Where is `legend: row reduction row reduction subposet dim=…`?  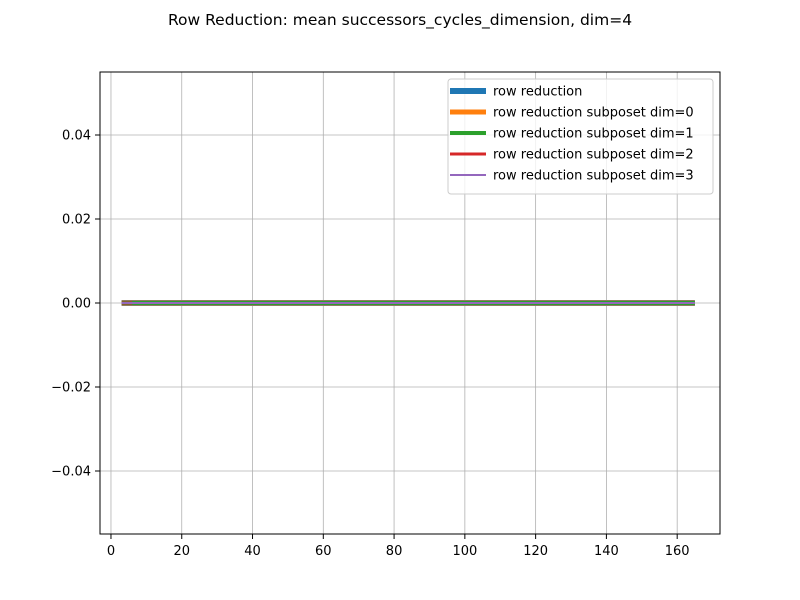
legend: row reduction row reduction subposet dim=… is located at coordinates (580, 136).